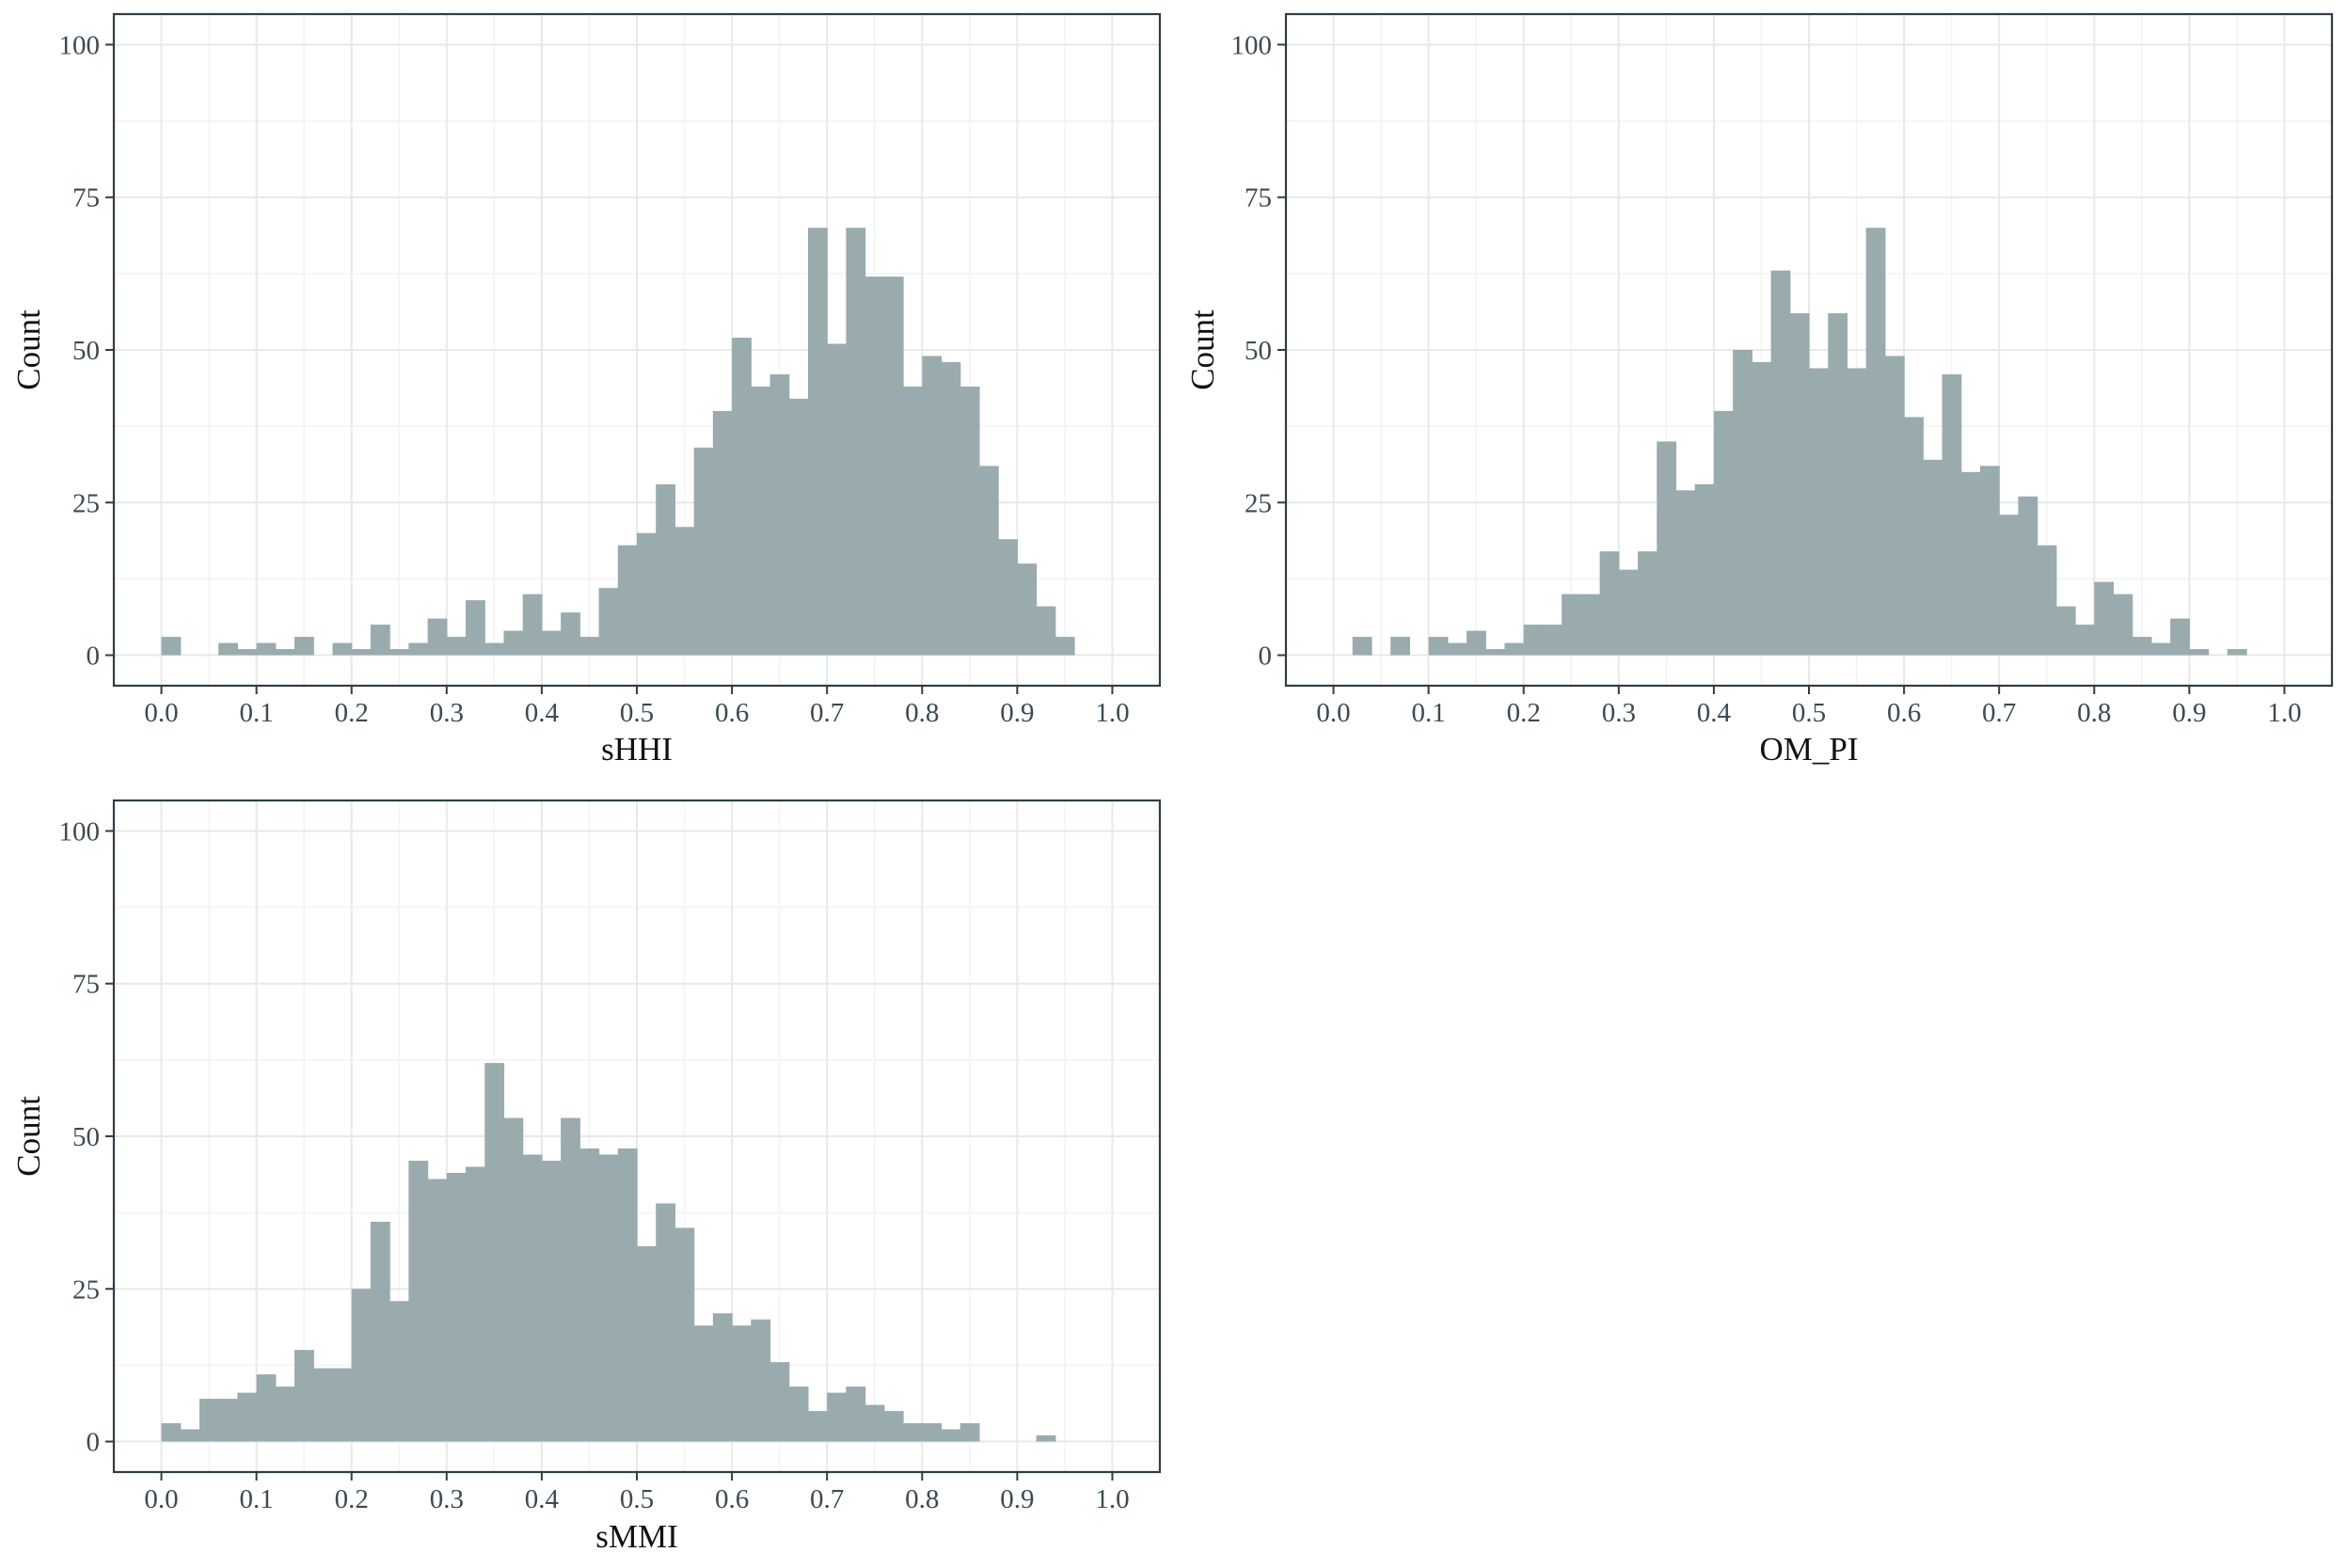 This screenshot has height=1568, width=2347. I want to click on x-axis-title: sHHI, so click(637, 749).